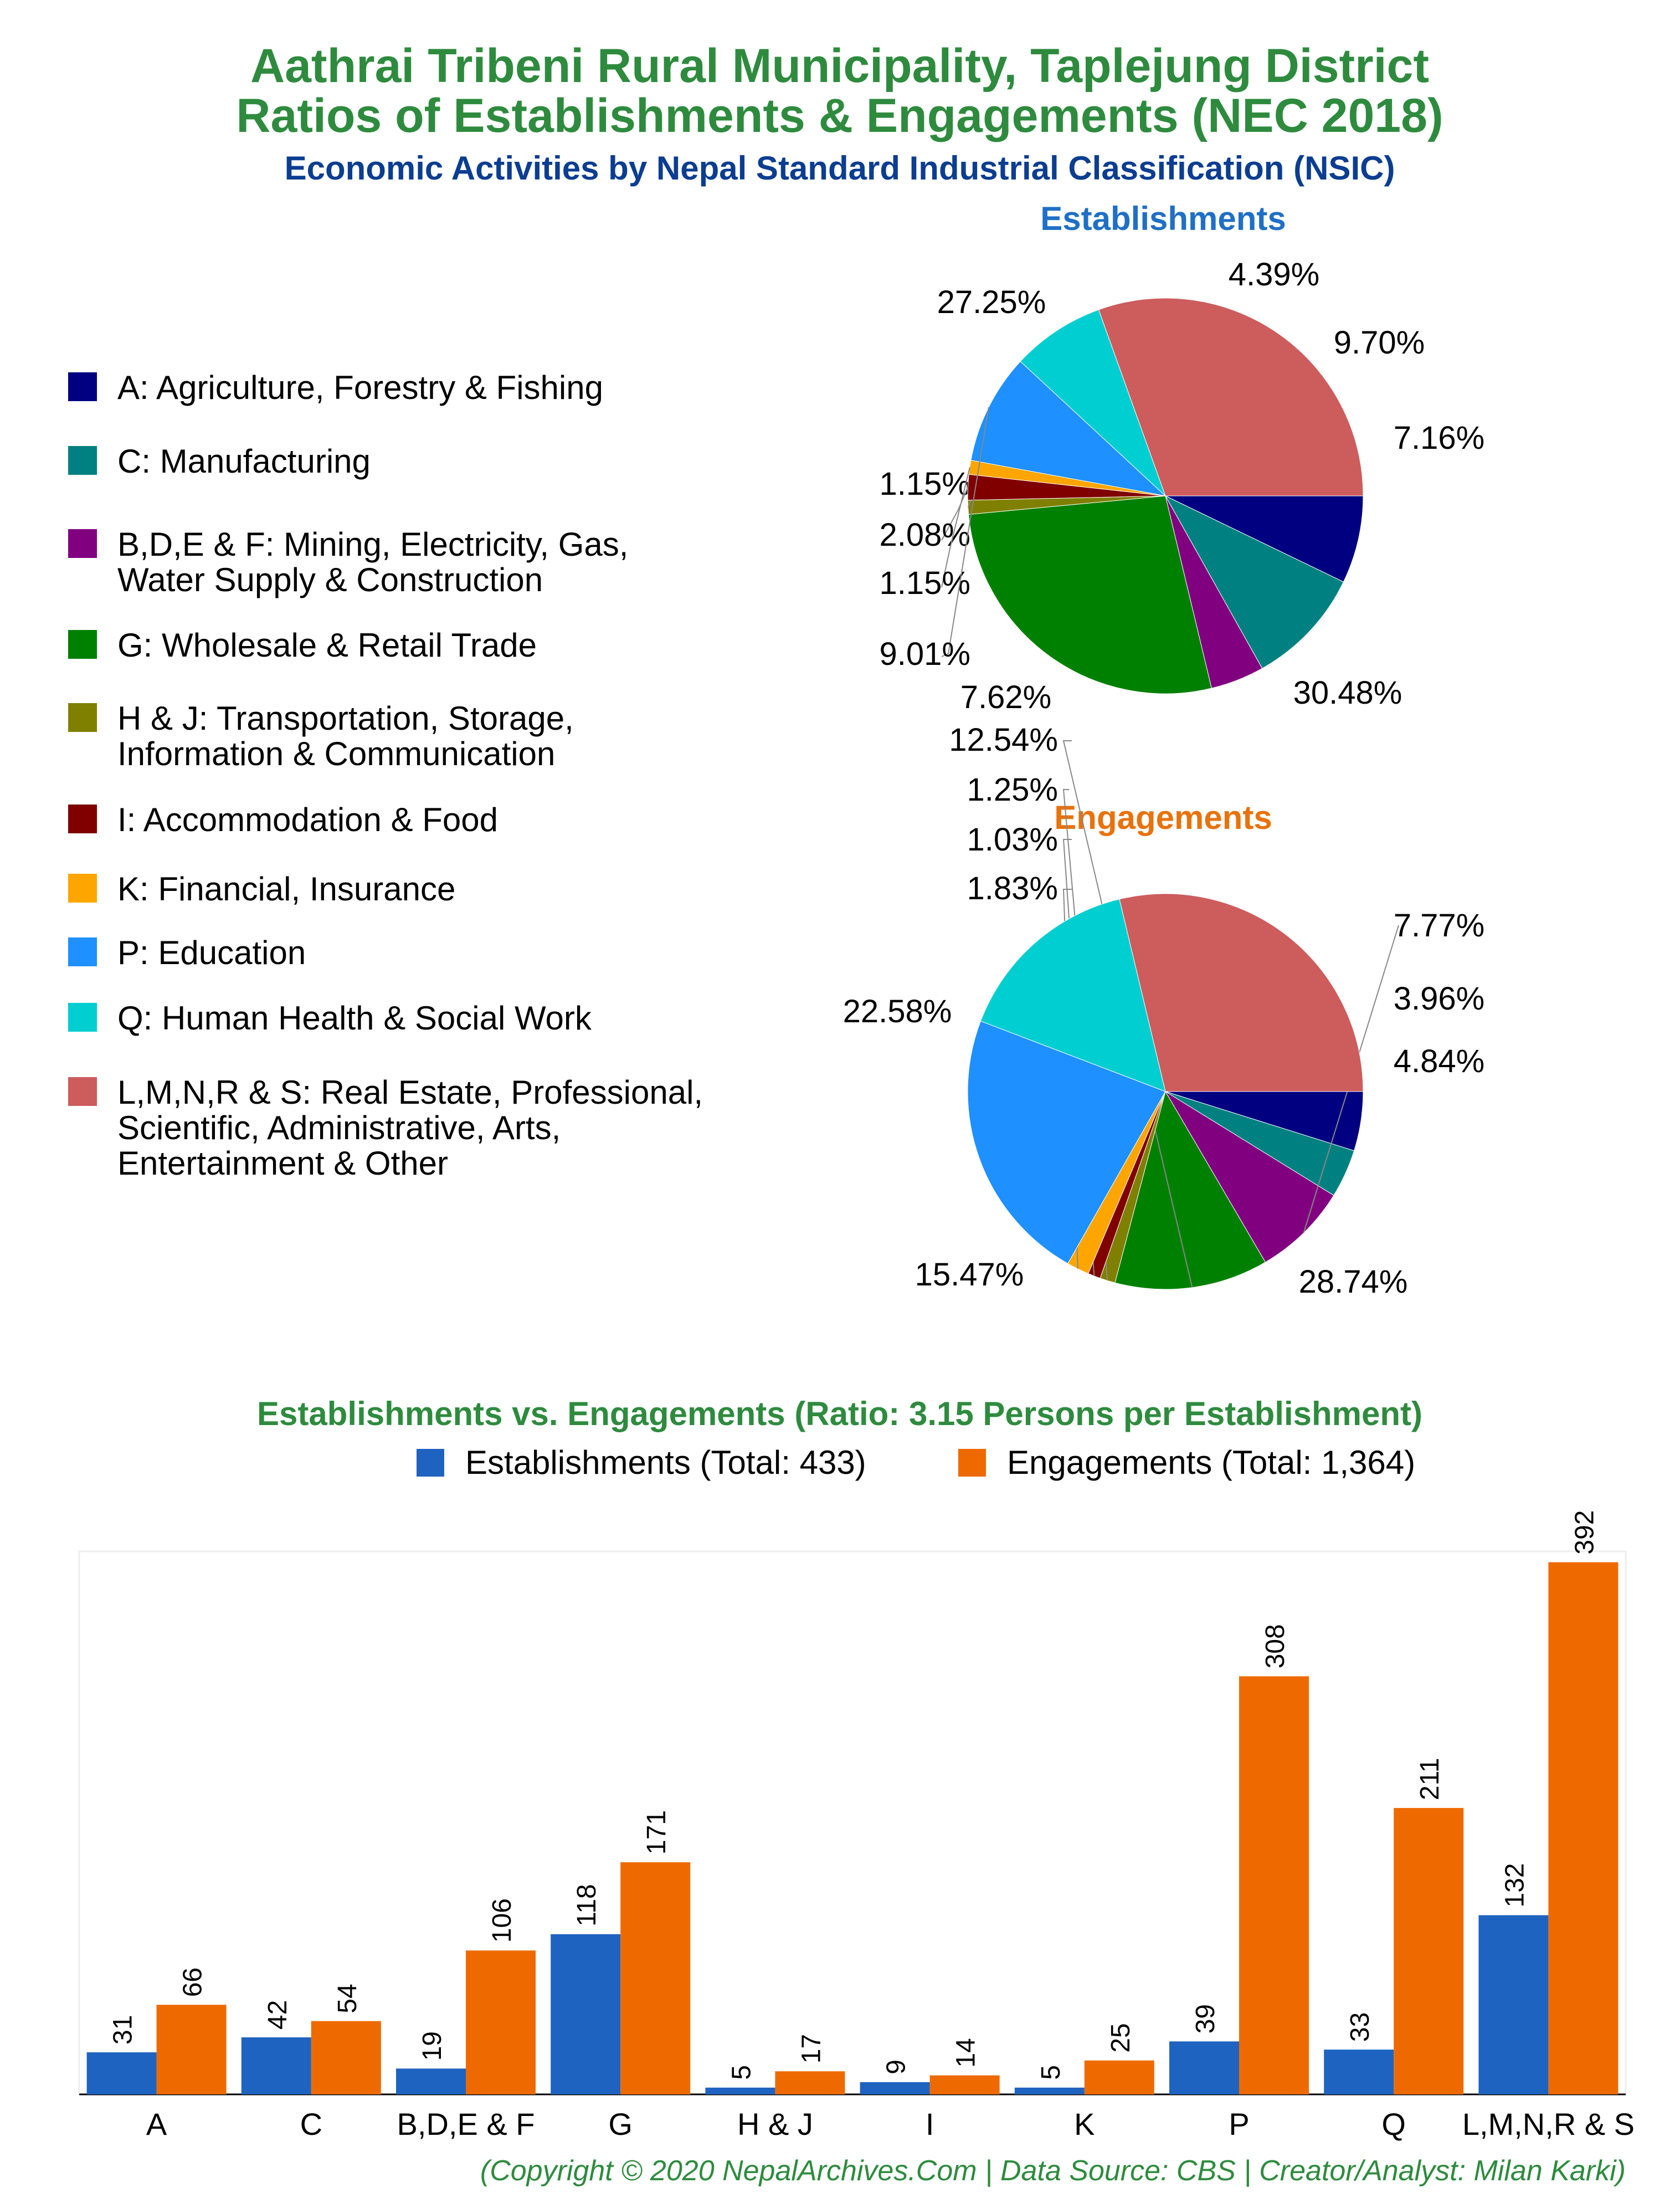  Describe the element at coordinates (1249, 1177) in the screenshot. I see `pie-slice-b-d-e-f` at that location.